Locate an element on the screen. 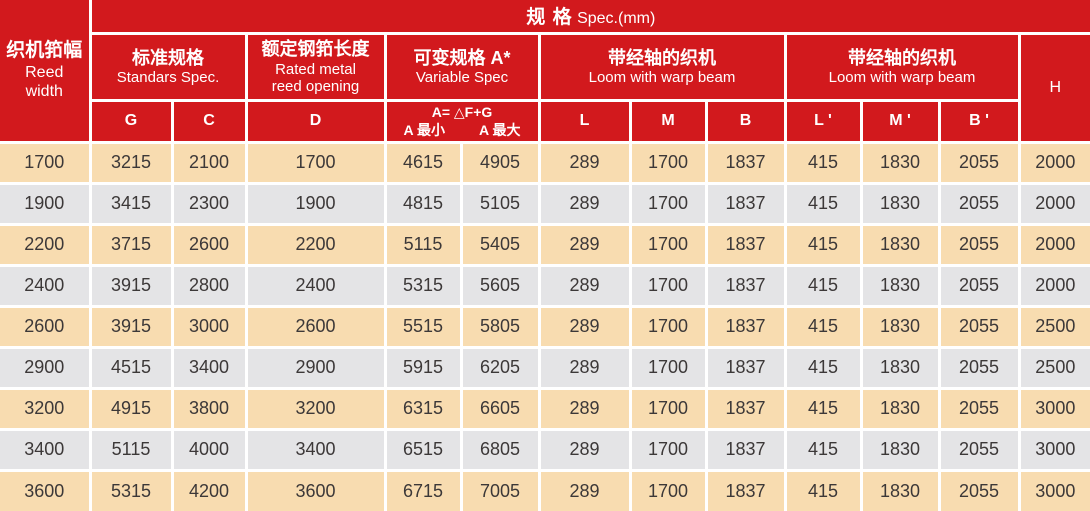 Image resolution: width=1090 pixels, height=511 pixels. table-cell: 3200 is located at coordinates (315, 408).